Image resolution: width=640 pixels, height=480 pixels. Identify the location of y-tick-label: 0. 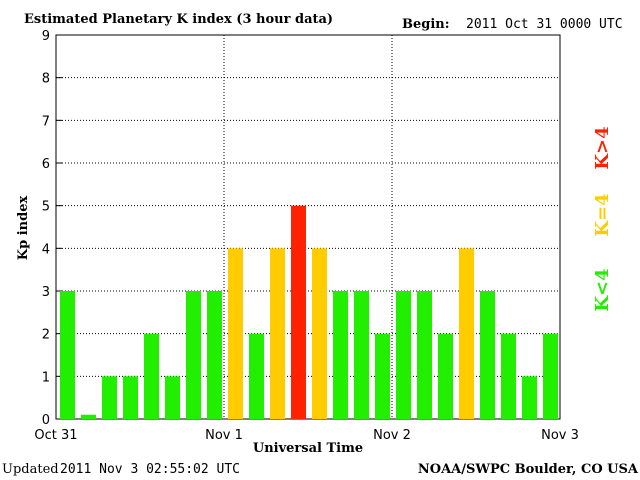
(46, 420).